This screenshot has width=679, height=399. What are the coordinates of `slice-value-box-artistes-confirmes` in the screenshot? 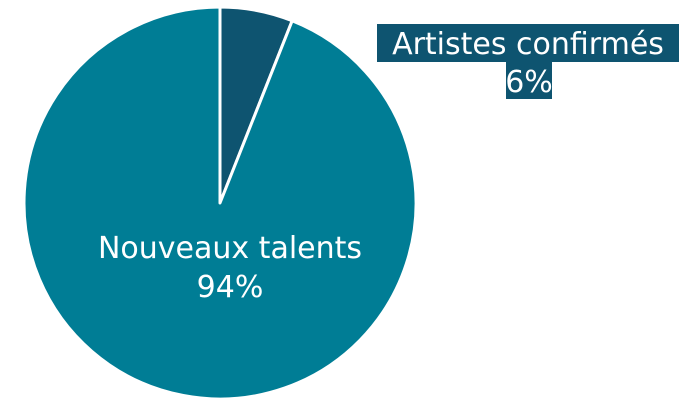 It's located at (529, 80).